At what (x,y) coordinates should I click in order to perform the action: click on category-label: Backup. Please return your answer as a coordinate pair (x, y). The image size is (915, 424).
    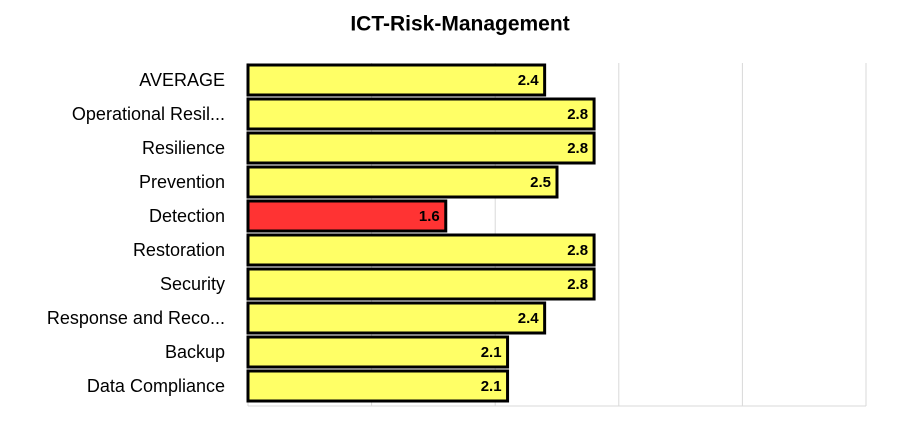
    Looking at the image, I should click on (195, 352).